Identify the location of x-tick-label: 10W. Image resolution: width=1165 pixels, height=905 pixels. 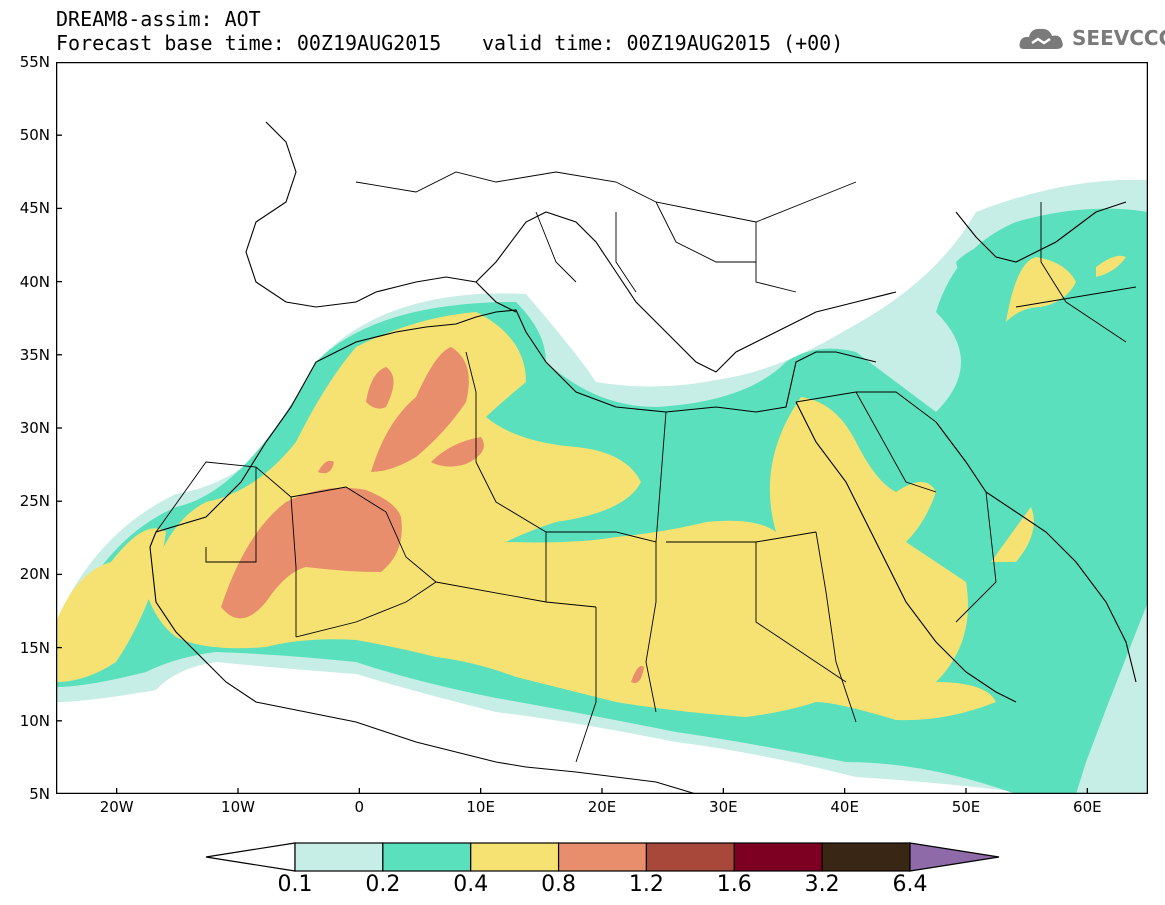
(238, 807).